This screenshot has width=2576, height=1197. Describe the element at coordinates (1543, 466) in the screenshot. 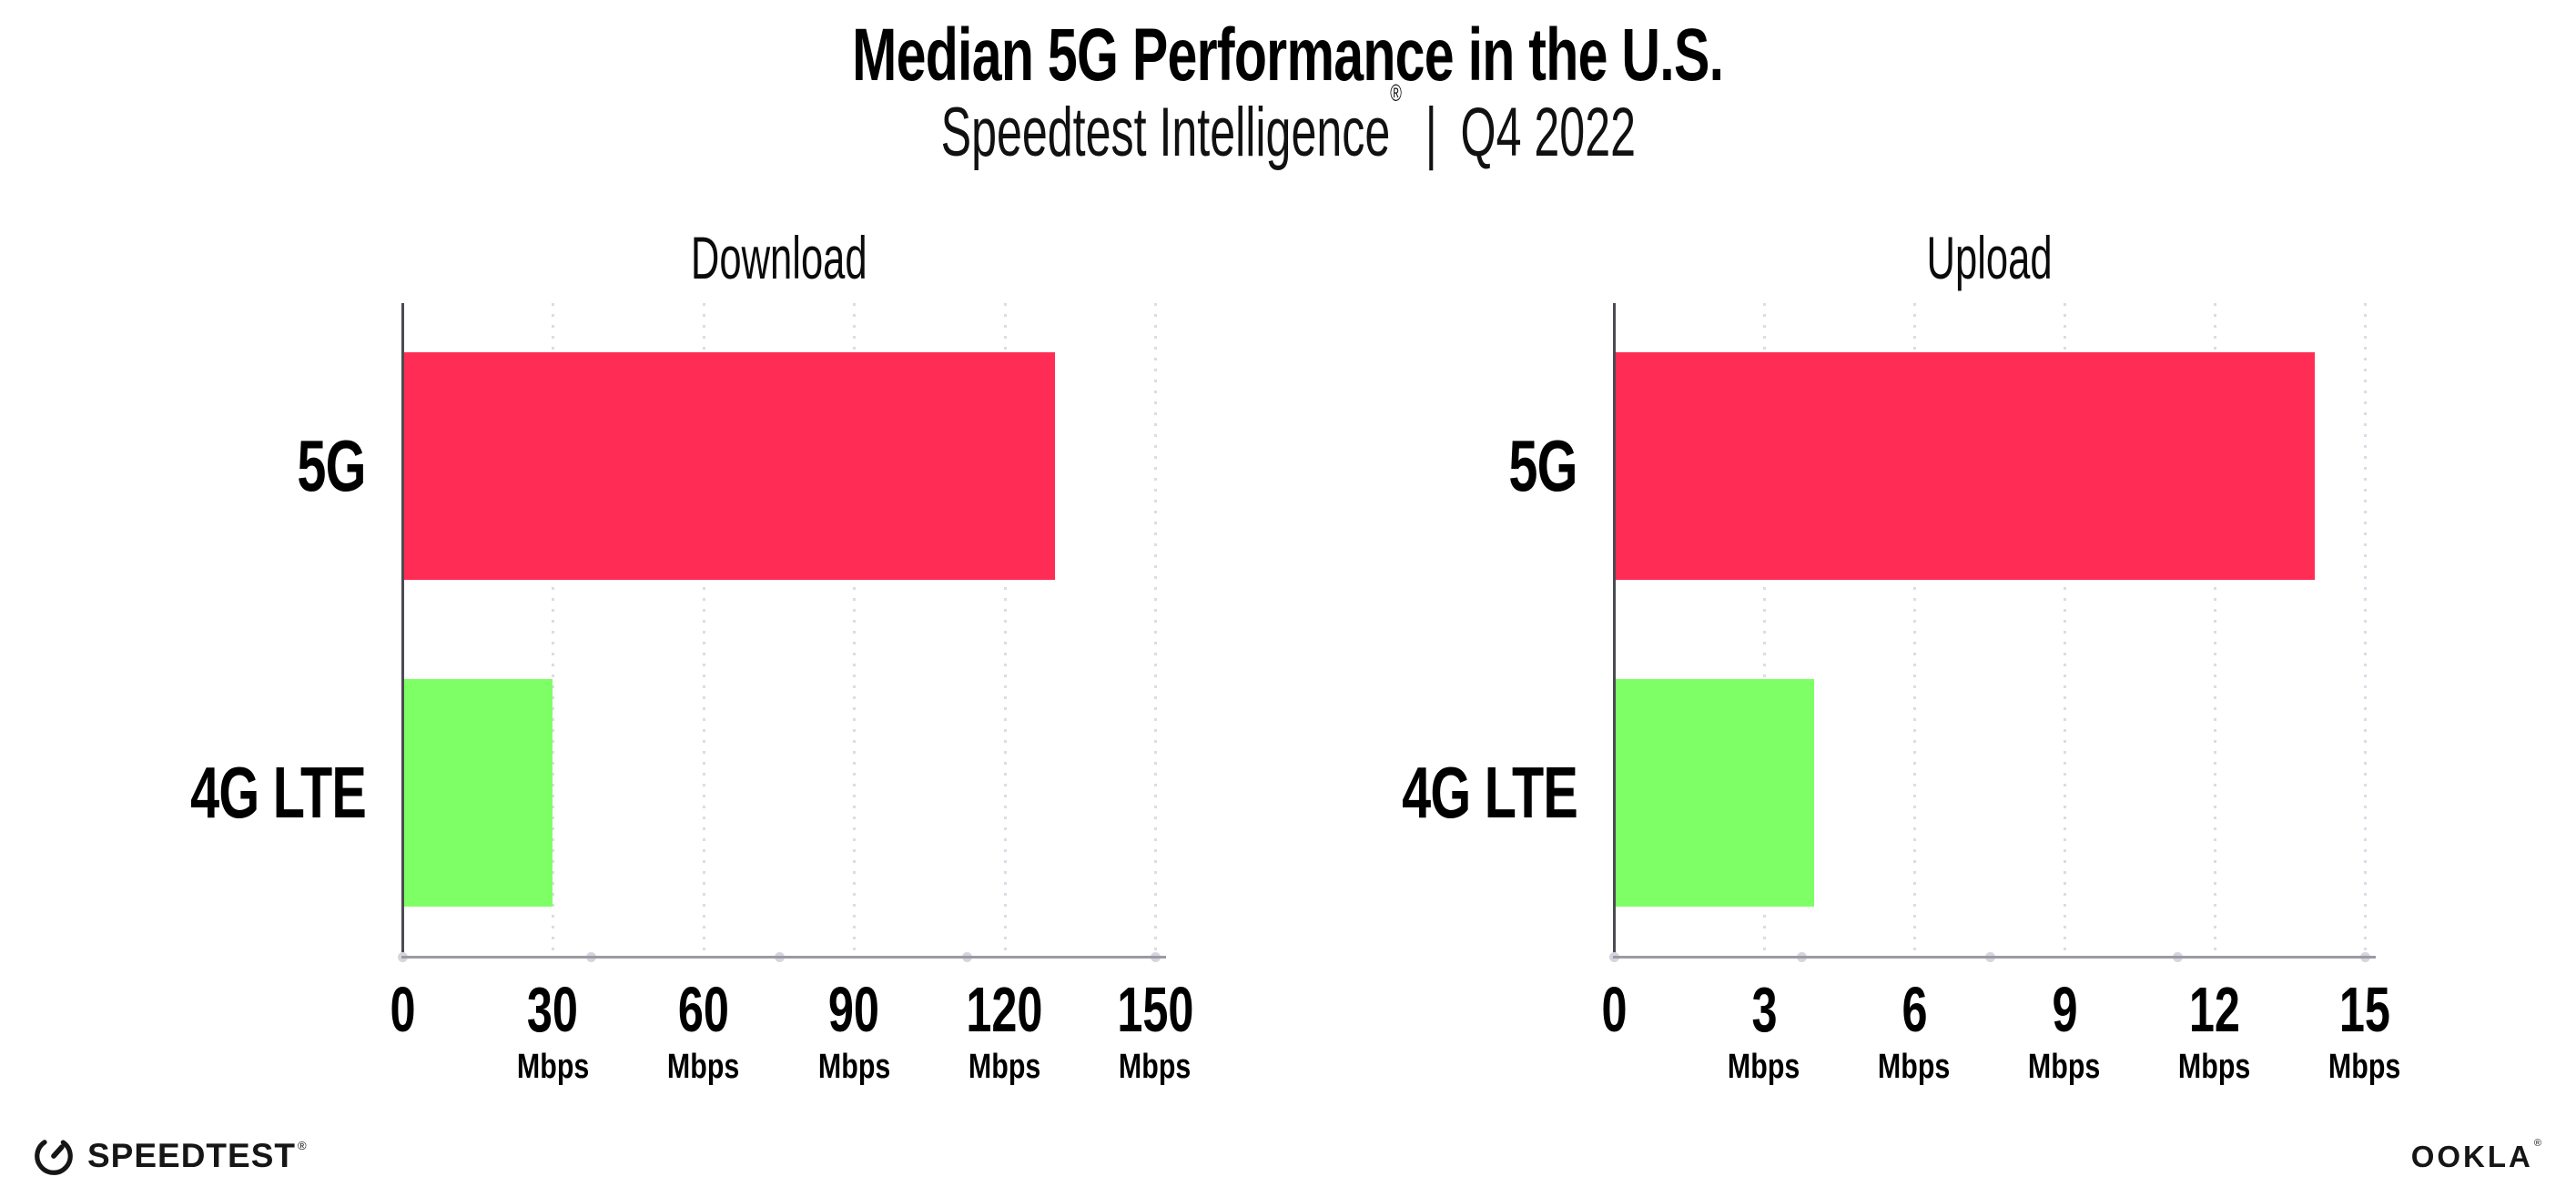

I see `row-label-5g-upload: 5G` at that location.